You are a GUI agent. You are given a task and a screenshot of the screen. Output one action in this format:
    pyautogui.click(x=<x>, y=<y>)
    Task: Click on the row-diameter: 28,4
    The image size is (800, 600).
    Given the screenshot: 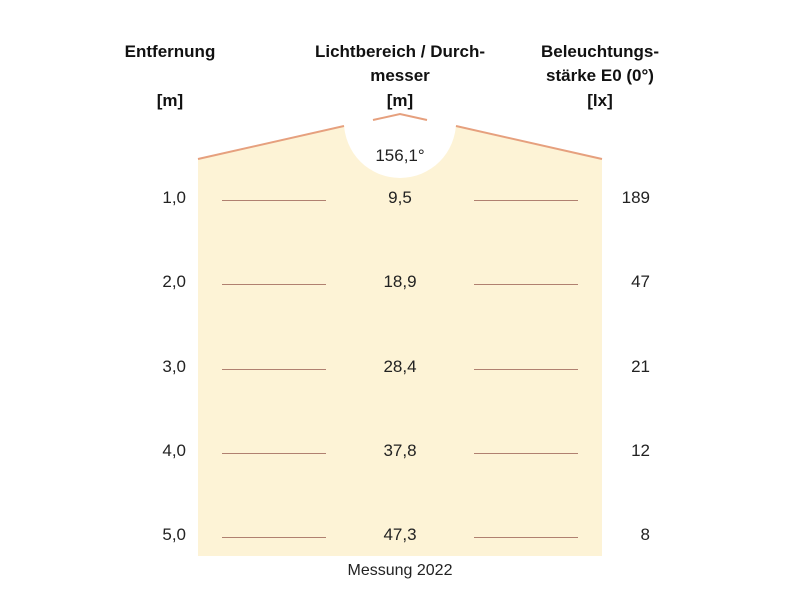 What is the action you would take?
    pyautogui.click(x=400, y=366)
    